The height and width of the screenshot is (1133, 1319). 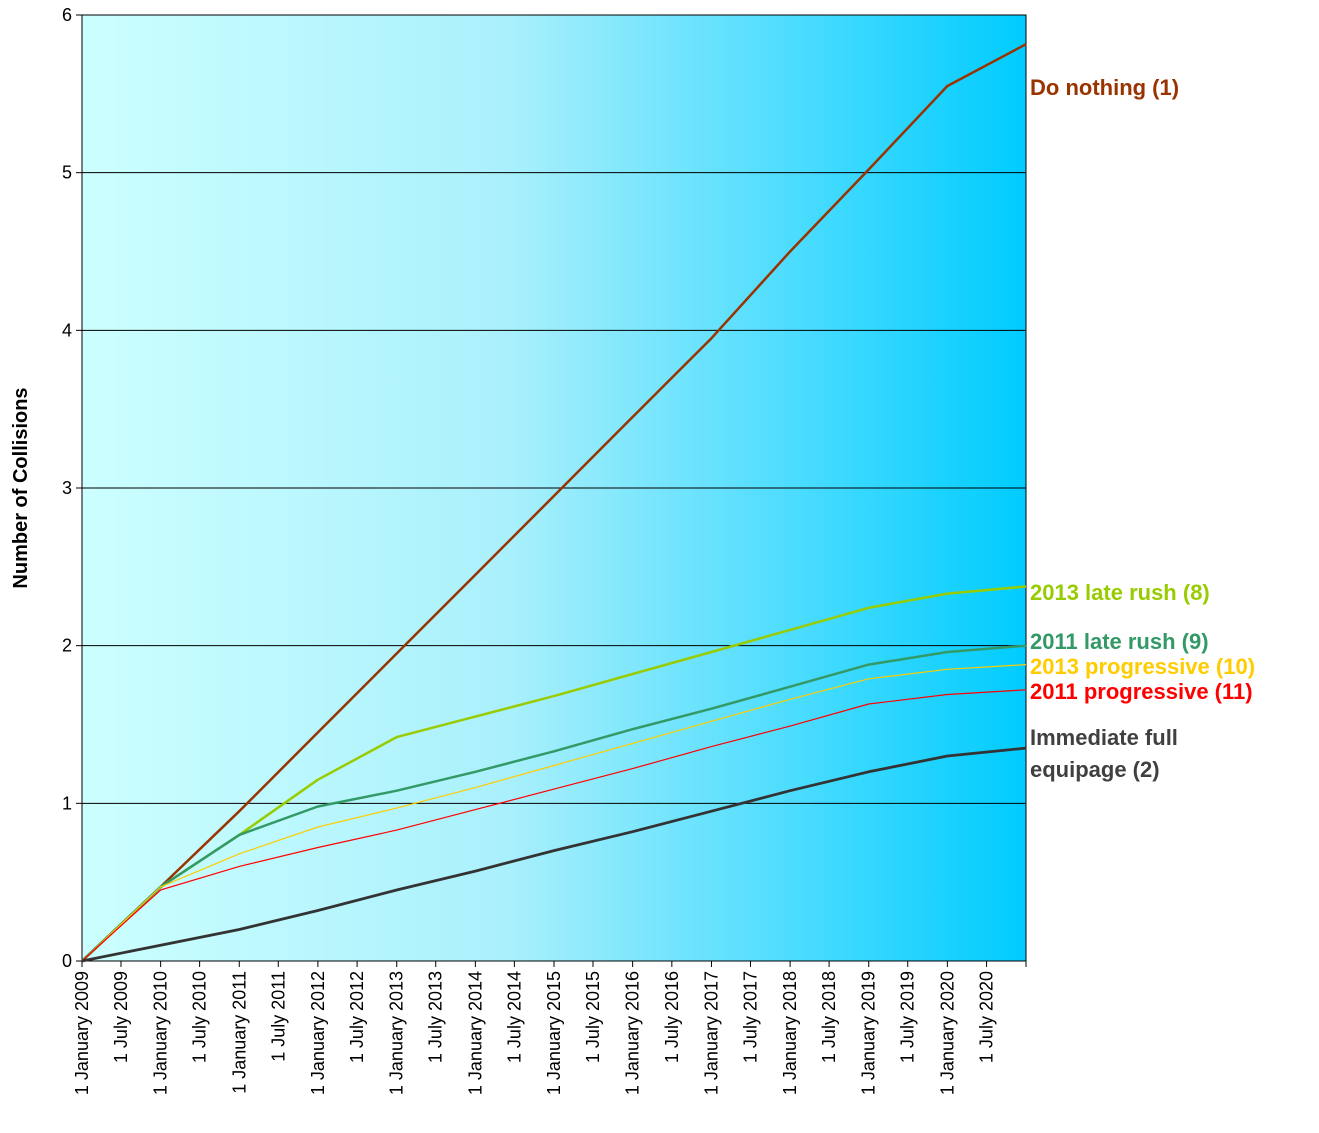 What do you see at coordinates (1104, 87) in the screenshot?
I see `series-label-0: Do nothing (1)` at bounding box center [1104, 87].